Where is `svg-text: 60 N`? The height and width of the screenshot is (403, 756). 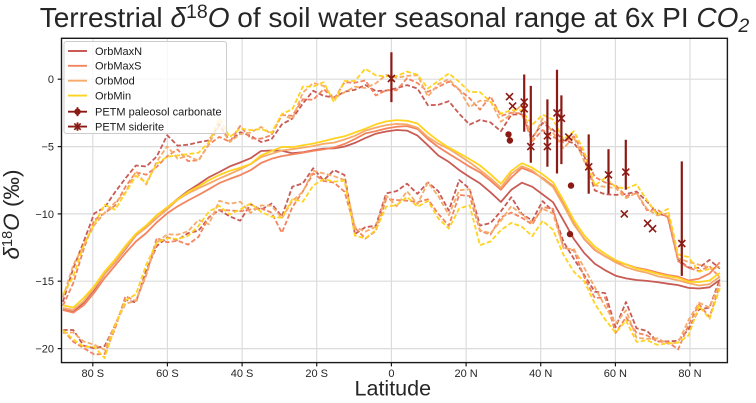
svg-text: 60 N is located at coordinates (615, 374).